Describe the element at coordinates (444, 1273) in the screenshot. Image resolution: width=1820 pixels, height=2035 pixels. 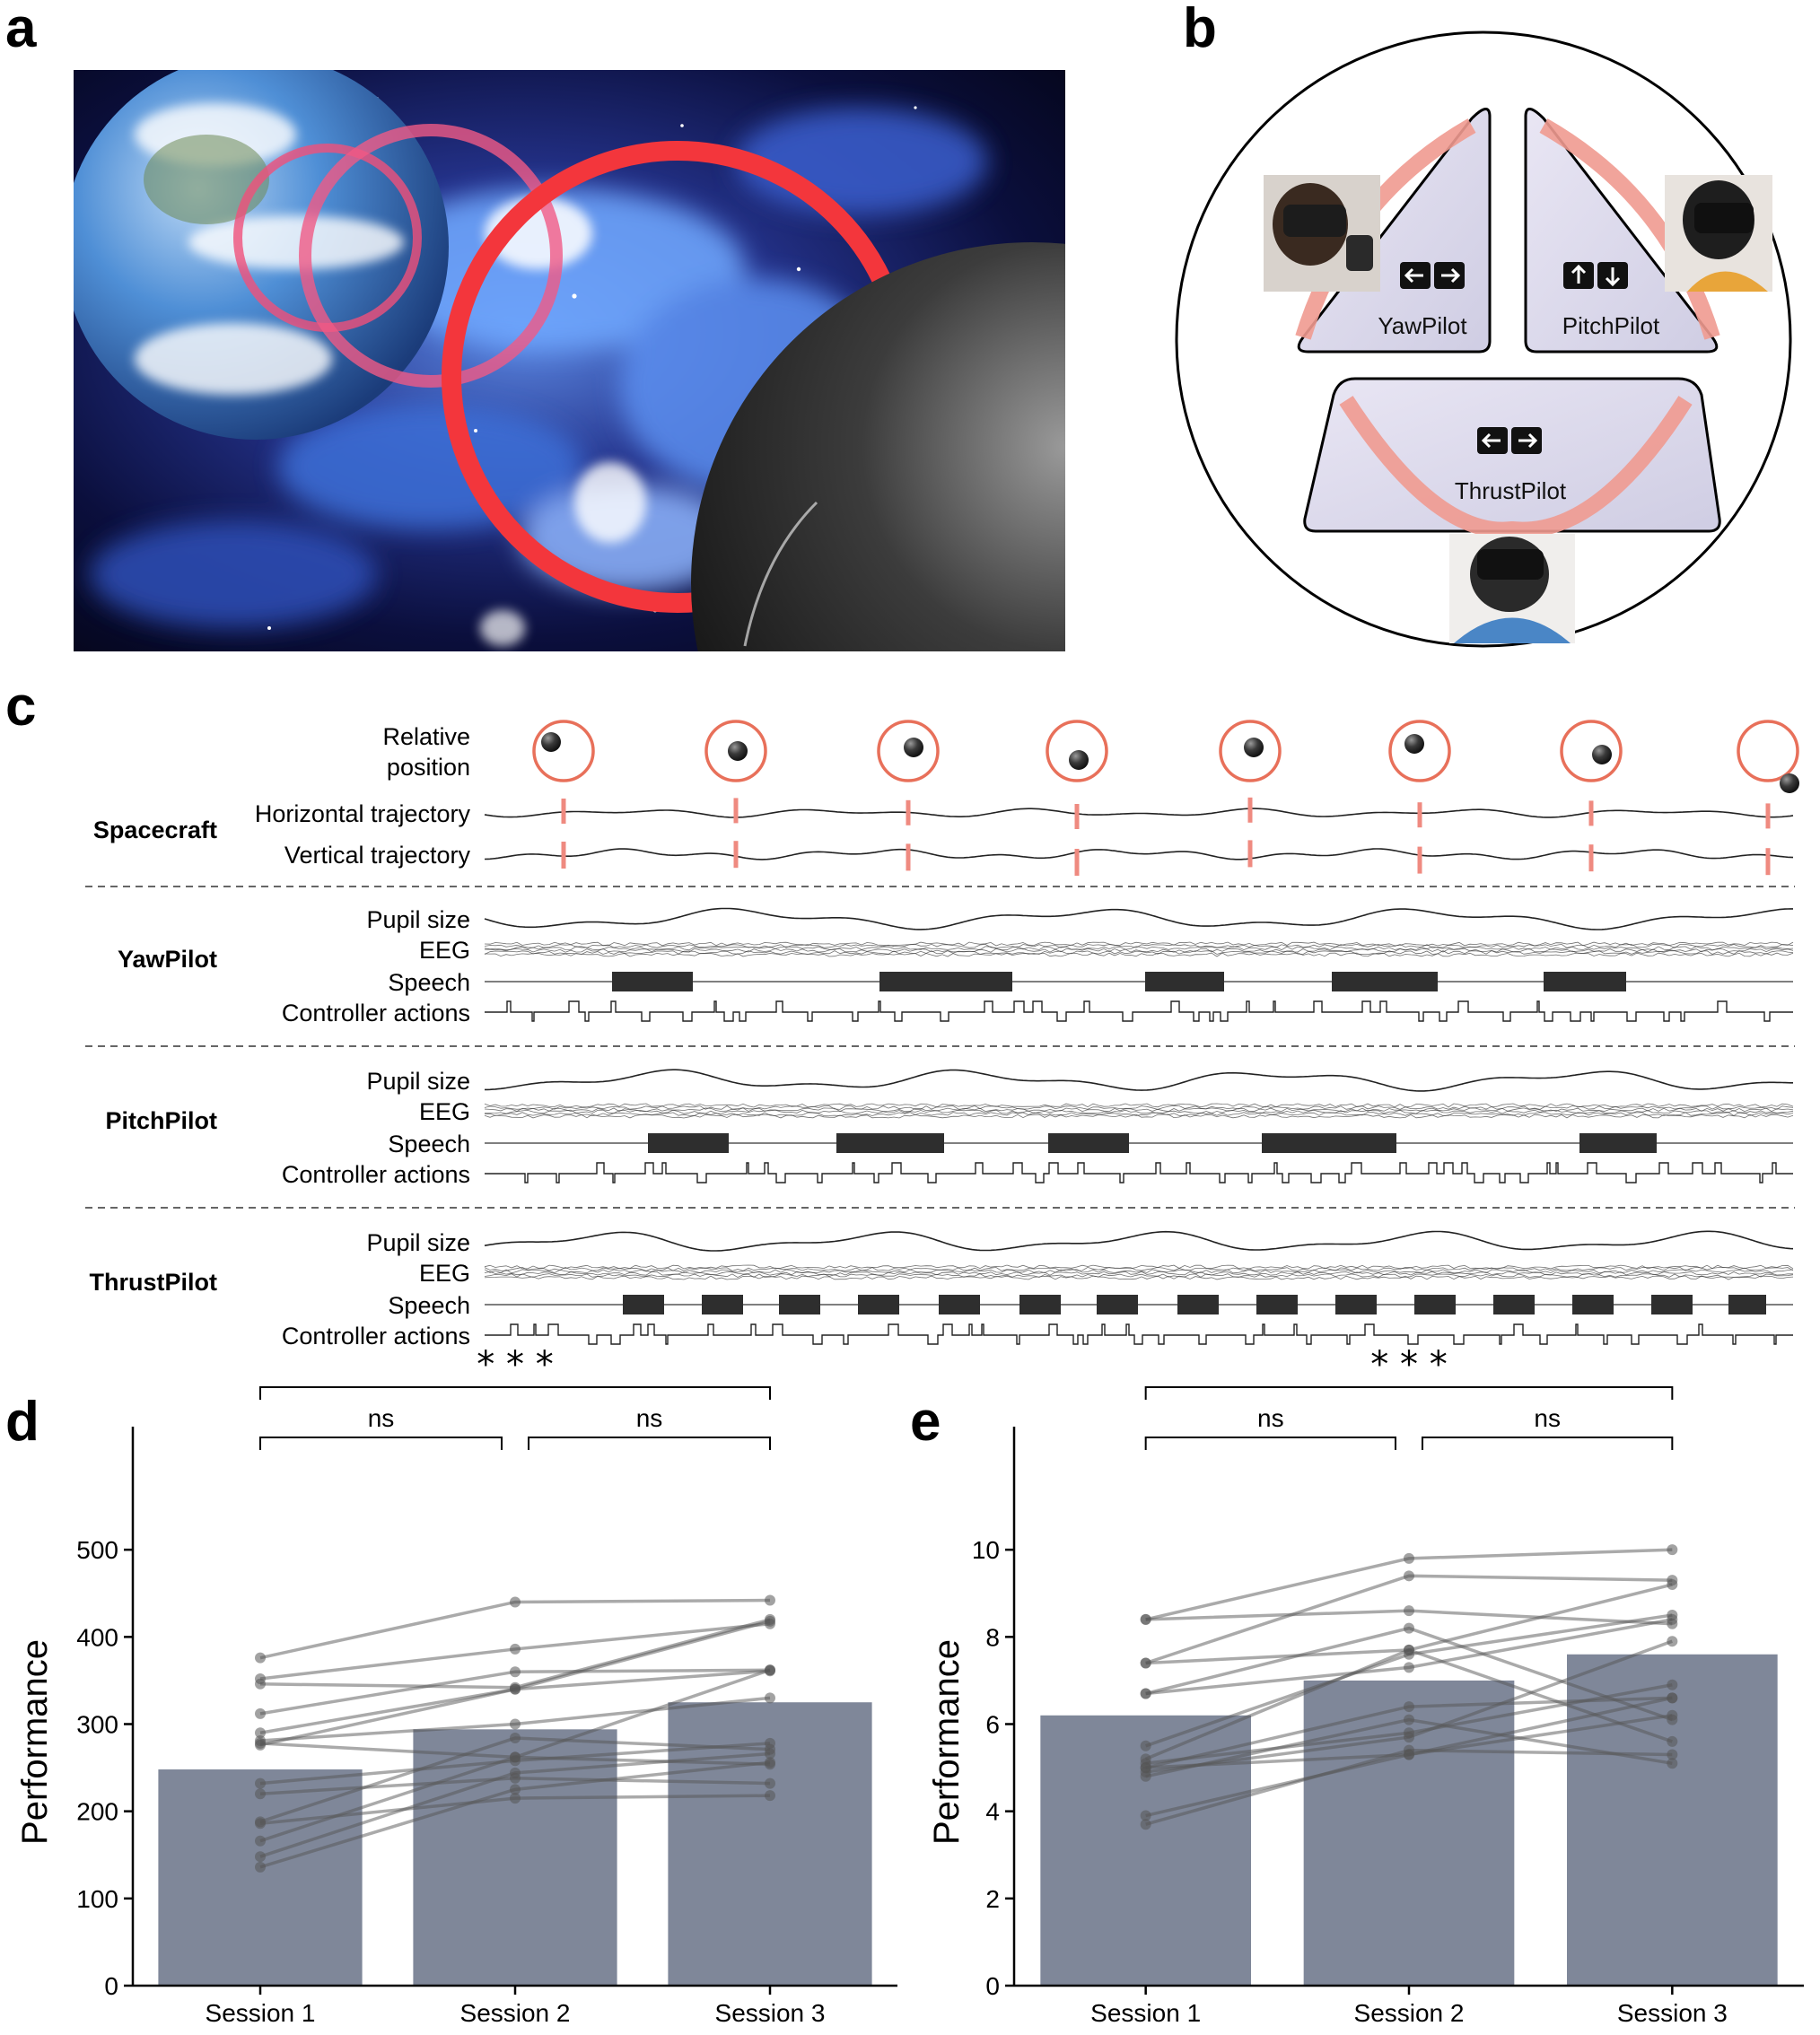
I see `signal-row-label: EEG` at that location.